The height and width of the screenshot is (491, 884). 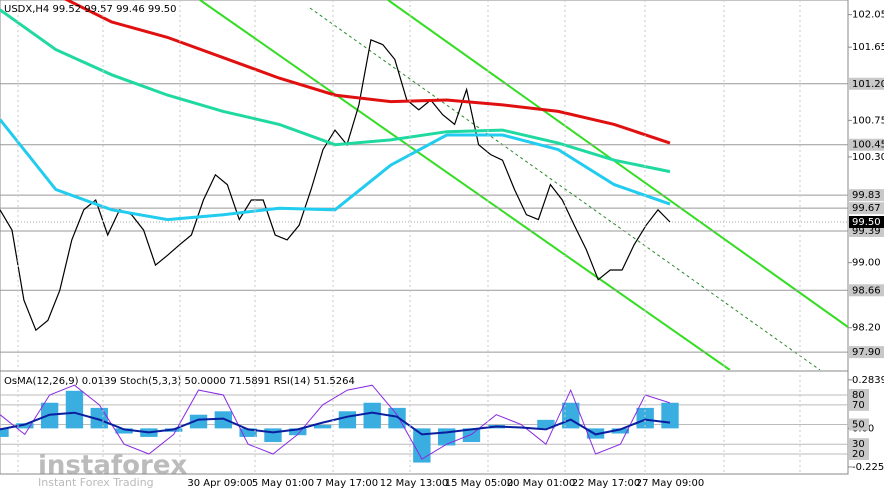 I want to click on x-tick-label: 30 Apr 09:00, so click(x=219, y=483).